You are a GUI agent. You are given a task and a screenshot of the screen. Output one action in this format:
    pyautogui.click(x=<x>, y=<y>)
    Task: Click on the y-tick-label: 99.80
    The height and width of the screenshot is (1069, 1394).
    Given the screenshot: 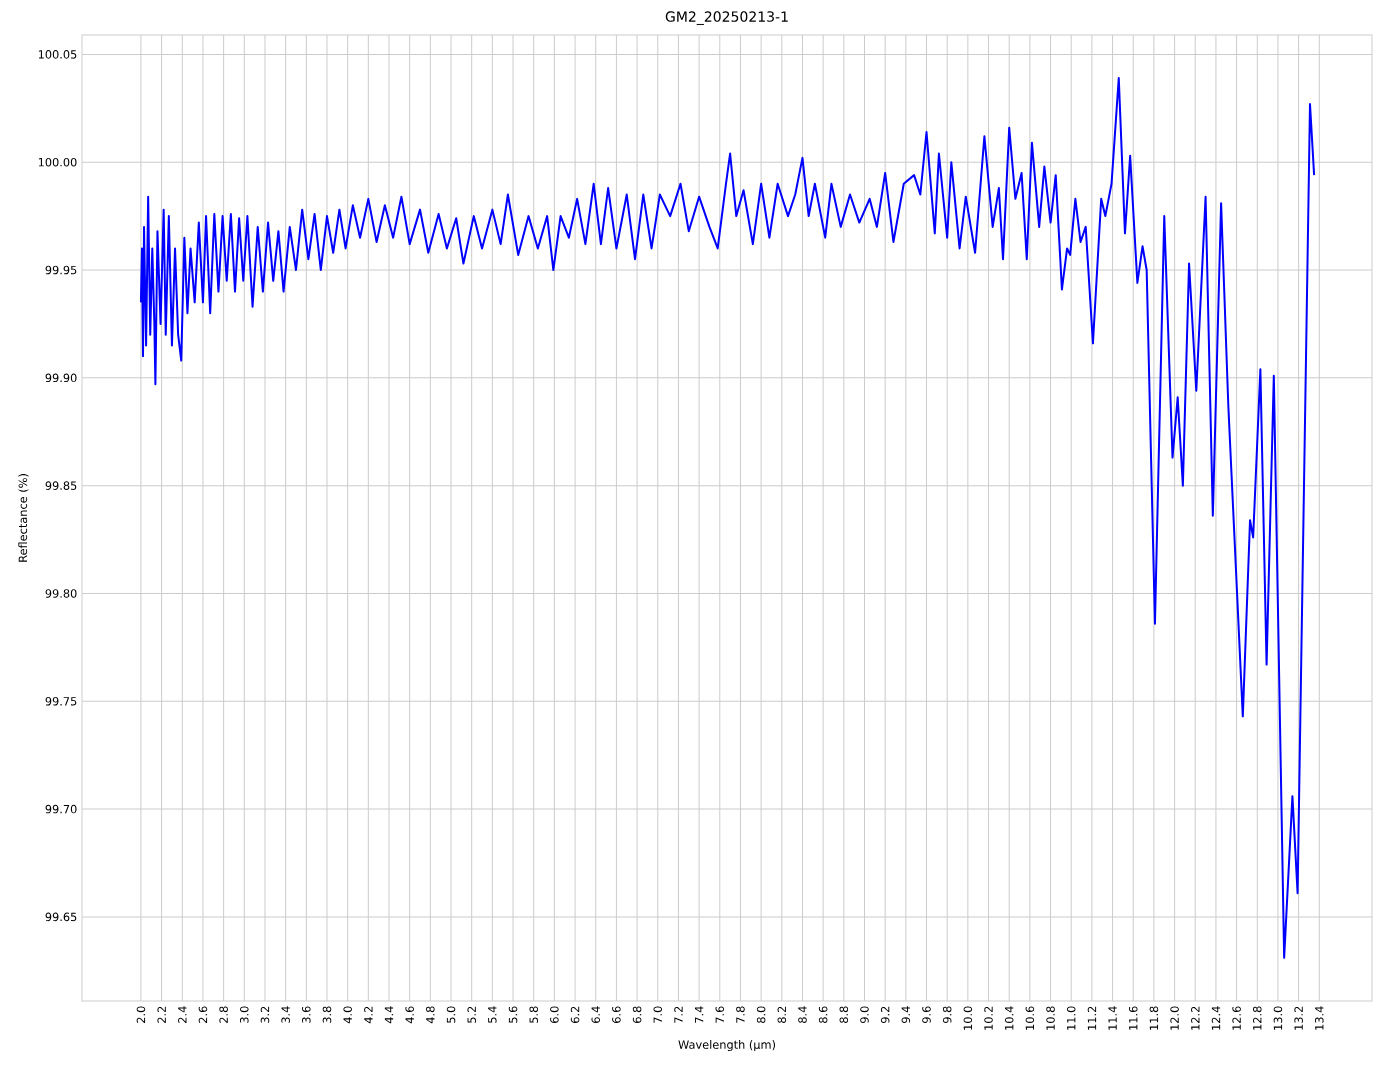 What is the action you would take?
    pyautogui.click(x=61, y=593)
    